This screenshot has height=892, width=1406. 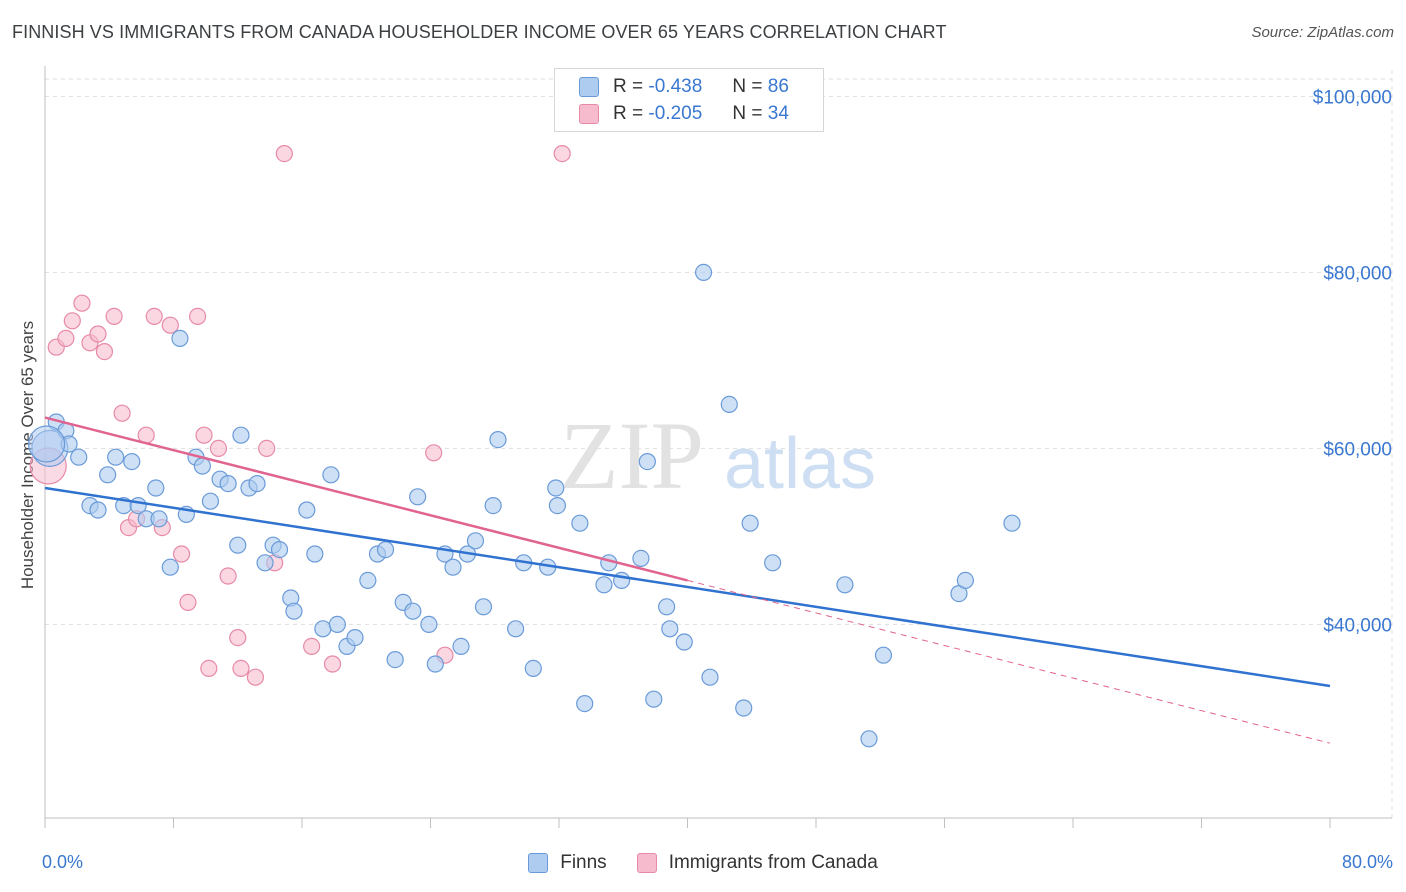 I want to click on y-tick-label: $80,000, so click(x=1357, y=273).